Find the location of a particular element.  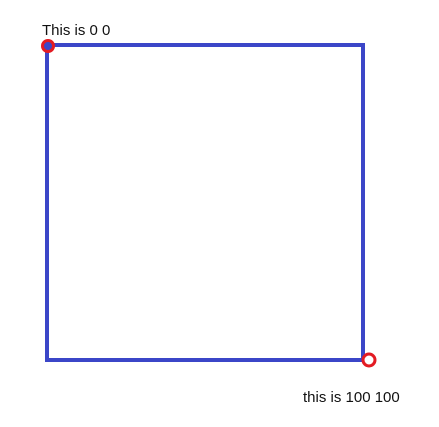

origin-label: This is 0 0 is located at coordinates (76, 30).